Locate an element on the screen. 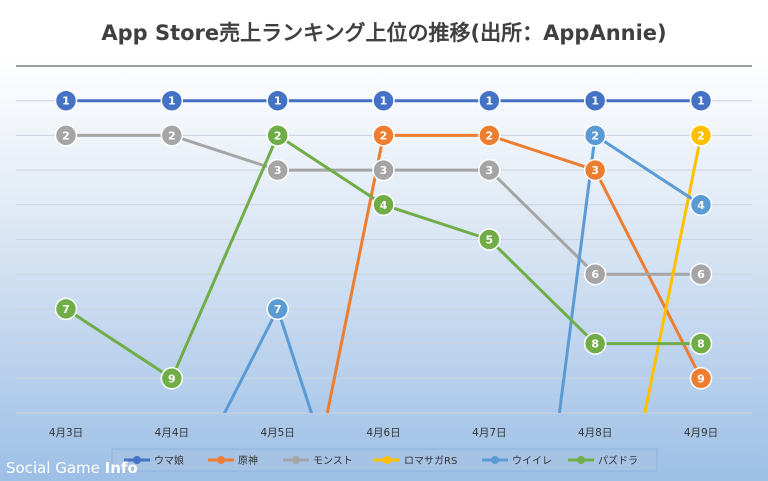  data-label: 8 is located at coordinates (595, 344).